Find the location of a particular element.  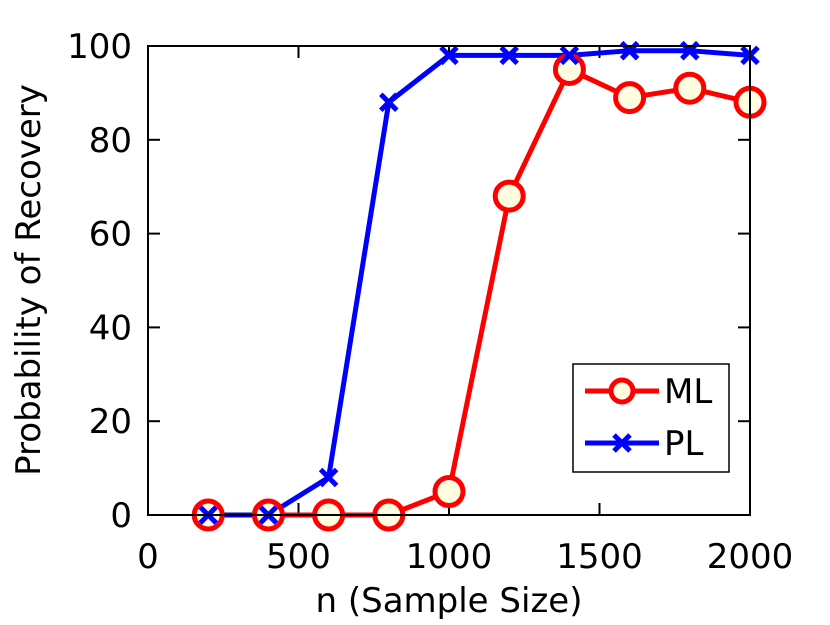

y-tick-label: 20 is located at coordinates (110, 422).